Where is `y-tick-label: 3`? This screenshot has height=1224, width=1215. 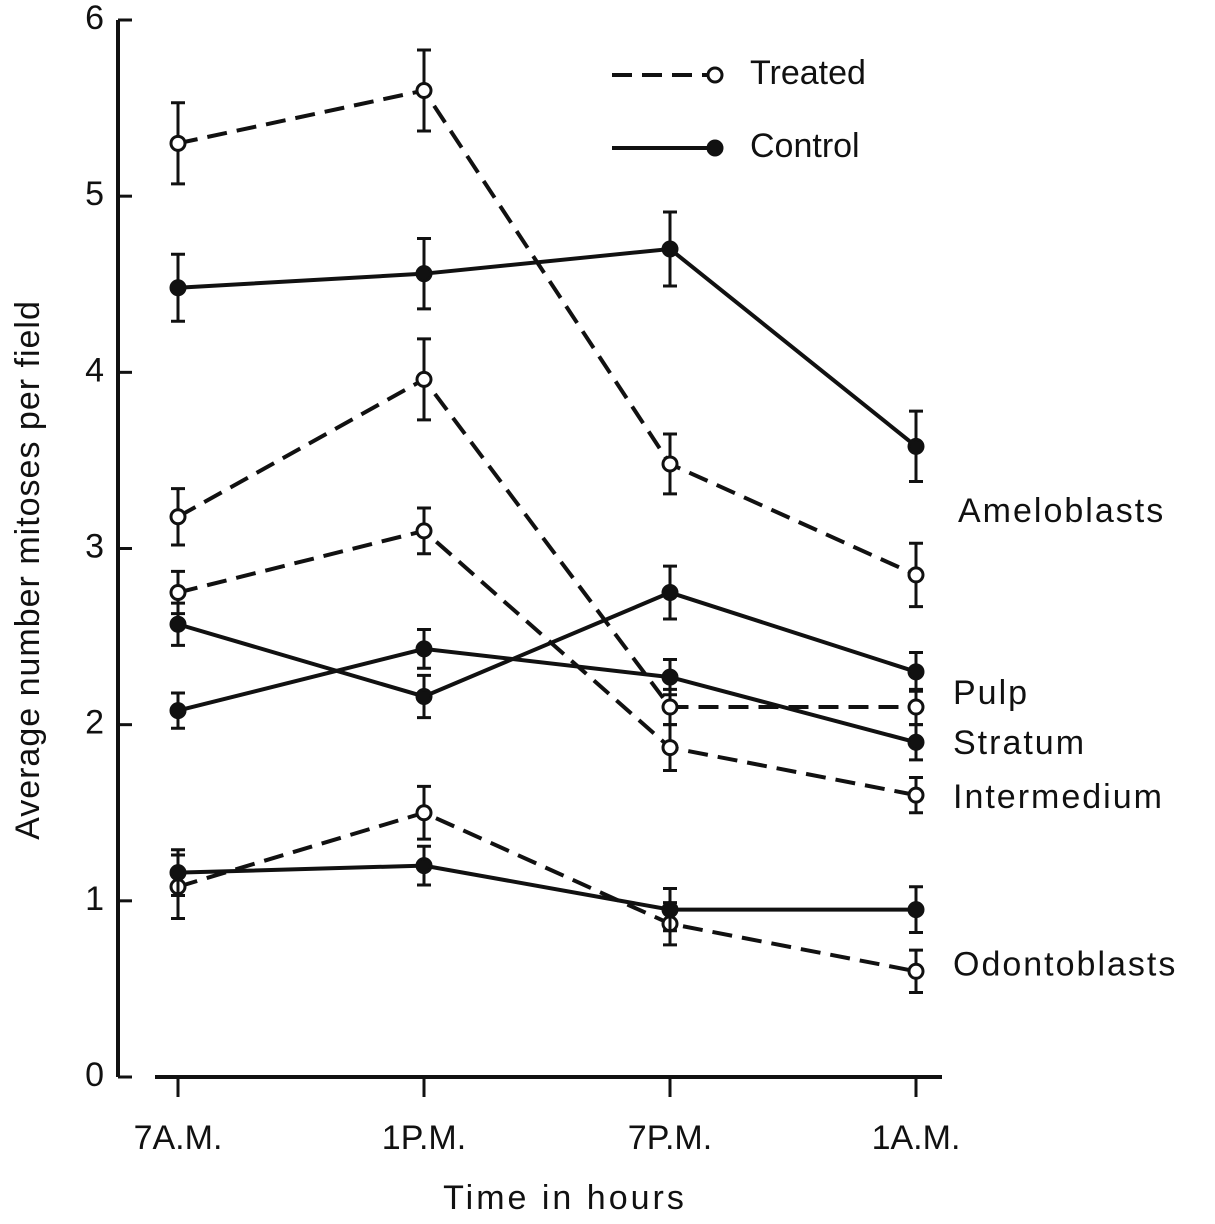
y-tick-label: 3 is located at coordinates (94, 546).